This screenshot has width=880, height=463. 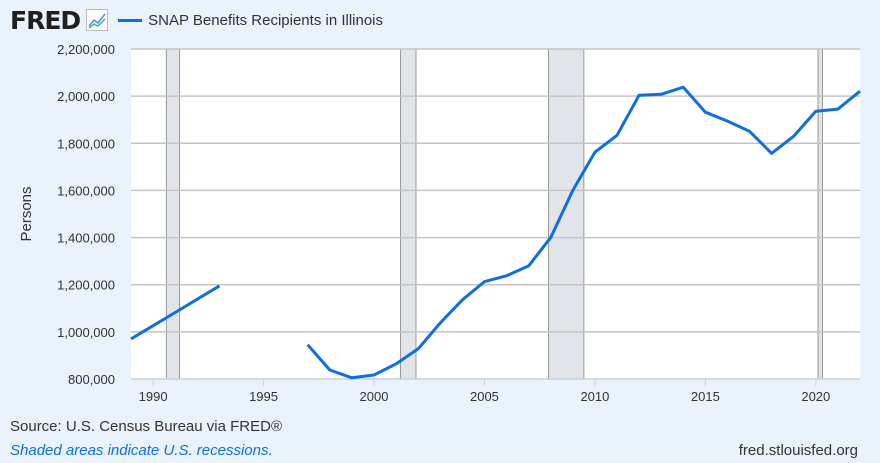 What do you see at coordinates (86, 143) in the screenshot?
I see `y-tick-label: 1,800,000` at bounding box center [86, 143].